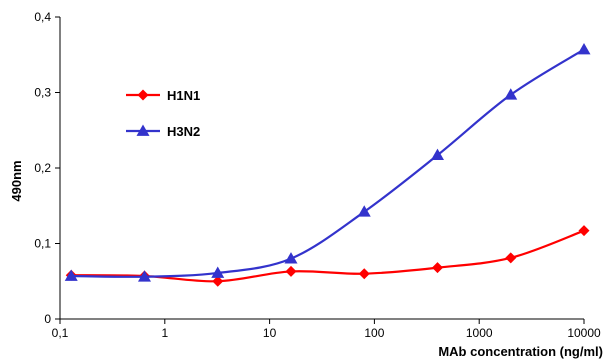  Describe the element at coordinates (374, 333) in the screenshot. I see `x-tick-label: 100` at that location.